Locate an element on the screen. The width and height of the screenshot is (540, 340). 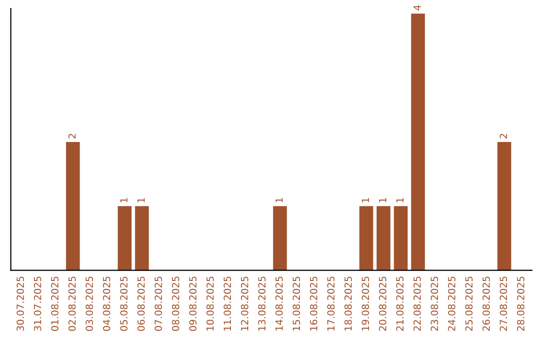
x-tick-label: 03.08.2025 is located at coordinates (89, 303).